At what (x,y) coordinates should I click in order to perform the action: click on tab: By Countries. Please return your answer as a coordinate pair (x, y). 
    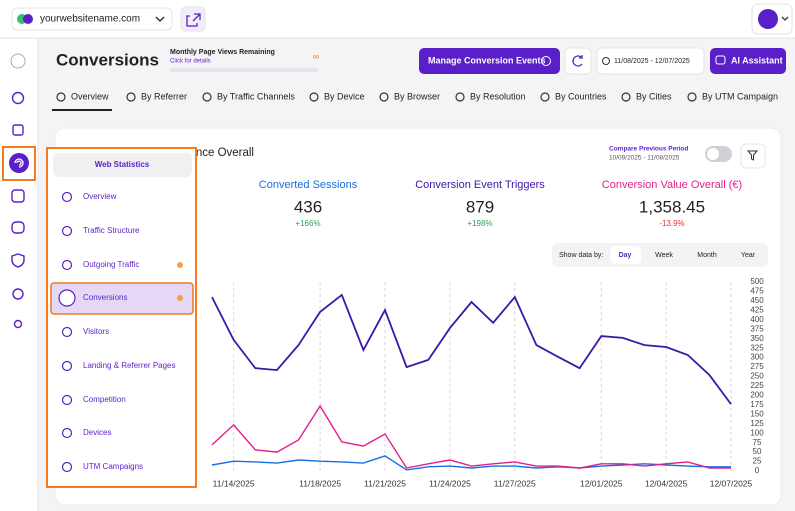
    Looking at the image, I should click on (573, 96).